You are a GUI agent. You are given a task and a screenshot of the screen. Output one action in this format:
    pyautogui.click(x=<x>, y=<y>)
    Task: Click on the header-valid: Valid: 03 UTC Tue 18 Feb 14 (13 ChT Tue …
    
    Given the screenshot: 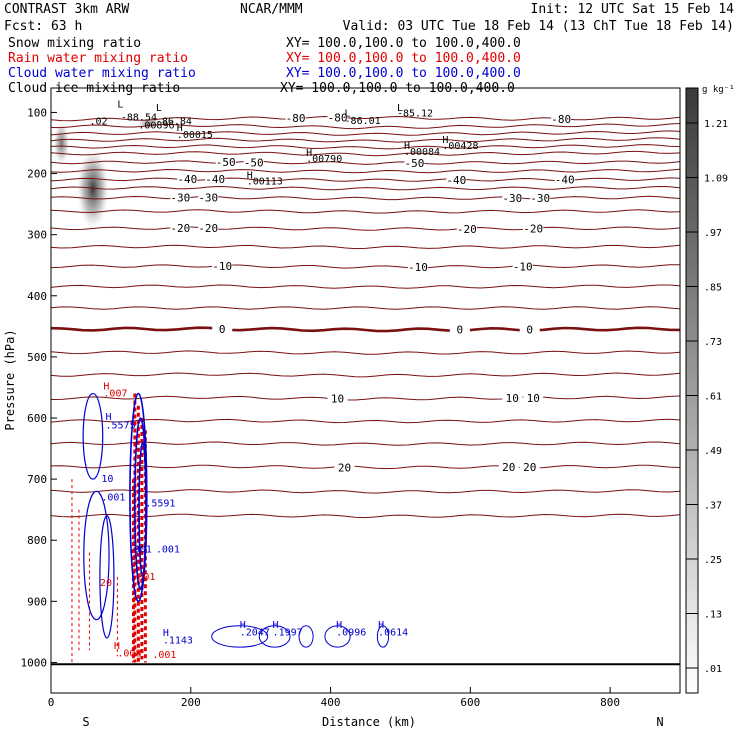 What is the action you would take?
    pyautogui.click(x=538, y=26)
    